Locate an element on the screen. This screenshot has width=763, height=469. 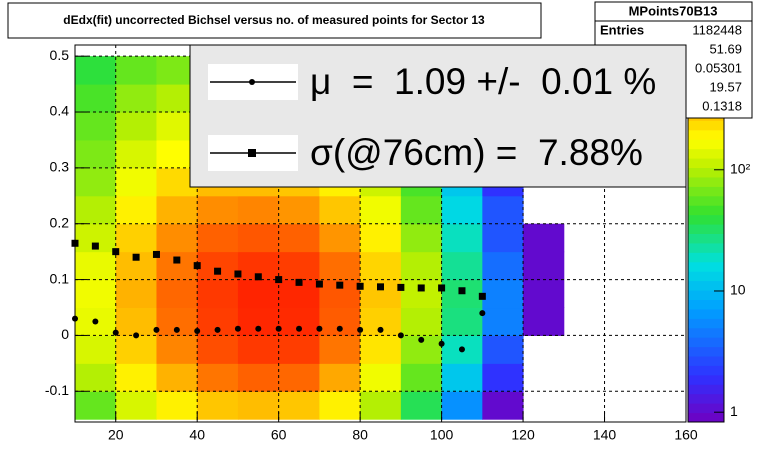
z-tick-label: 10² is located at coordinates (740, 168).